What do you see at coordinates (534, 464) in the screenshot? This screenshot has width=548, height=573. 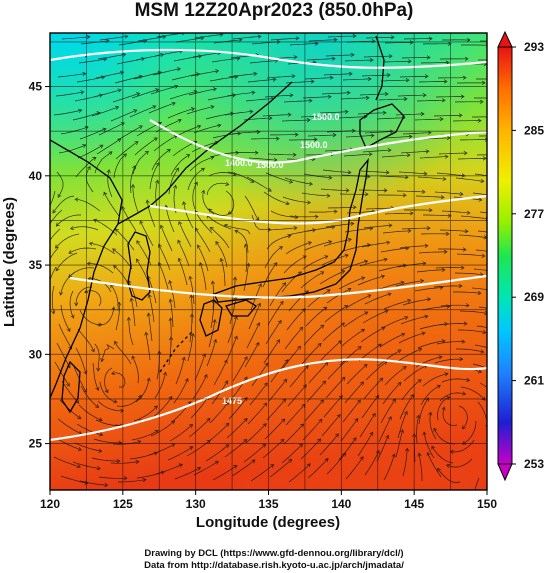 I see `colorbar-tick-label: 253` at bounding box center [534, 464].